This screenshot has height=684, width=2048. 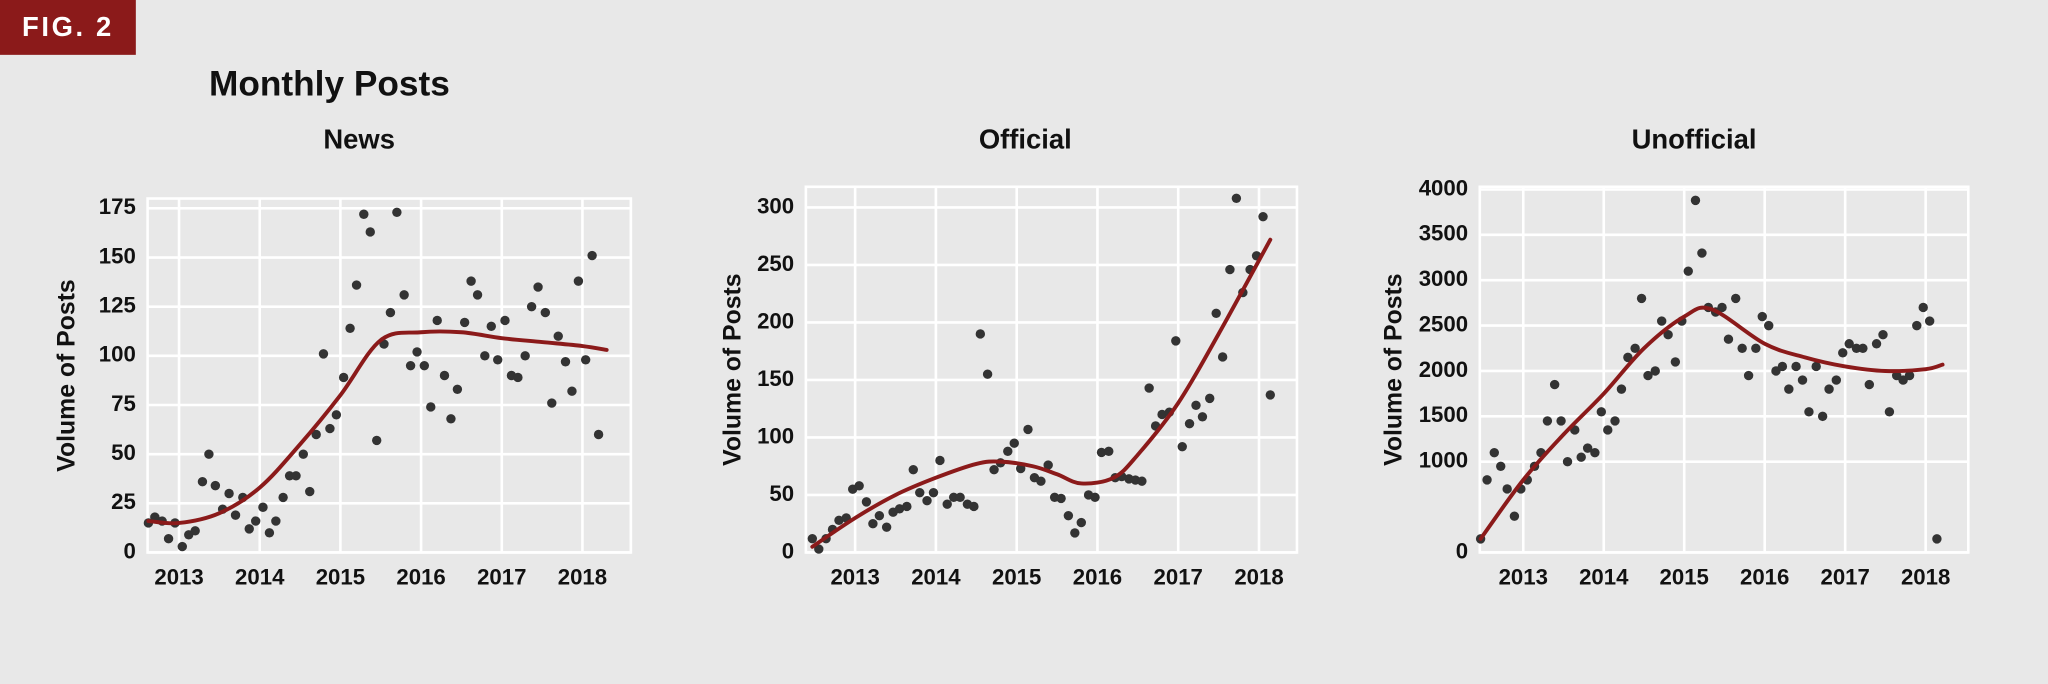 I want to click on figure-title: Monthly Posts, so click(x=329, y=84).